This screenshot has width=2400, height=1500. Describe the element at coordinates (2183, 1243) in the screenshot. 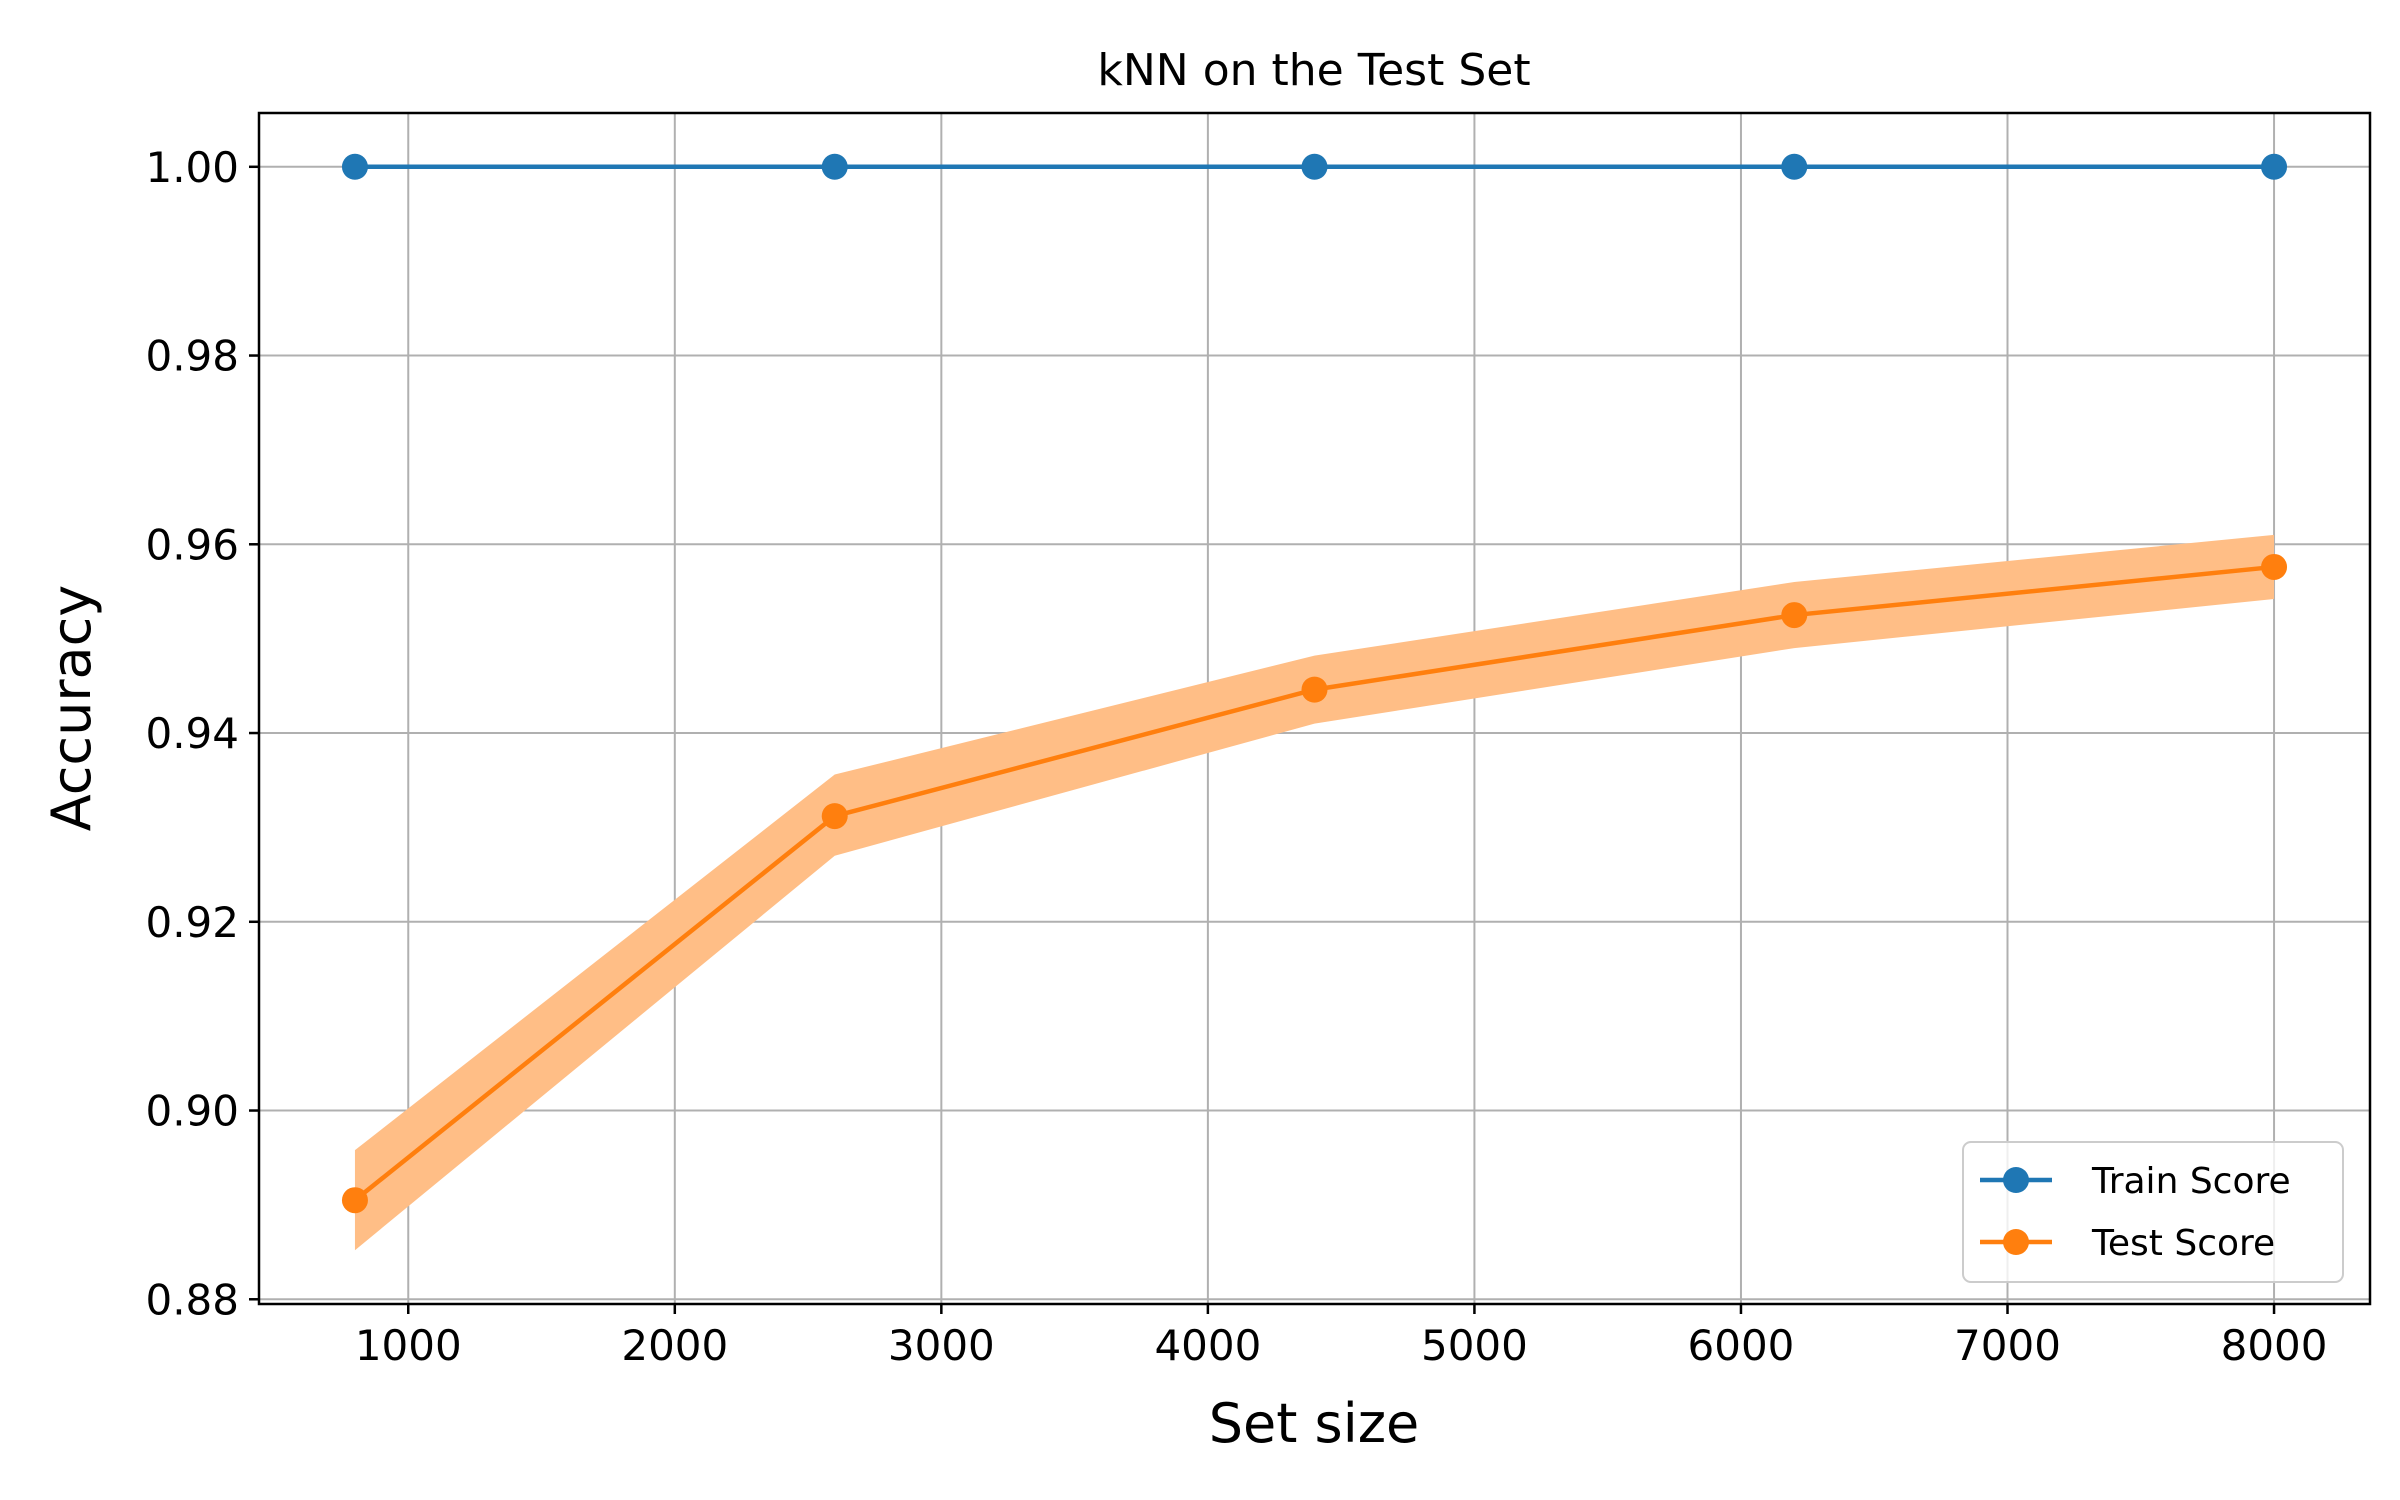

I see `legend-test-score-label: Test Score` at that location.